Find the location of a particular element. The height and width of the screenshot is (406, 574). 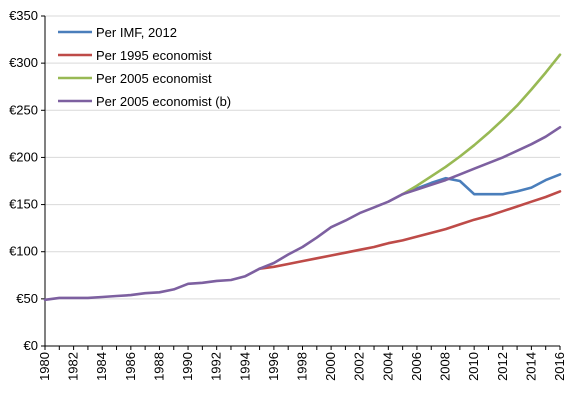

x-tick-label: 1980 is located at coordinates (44, 366).